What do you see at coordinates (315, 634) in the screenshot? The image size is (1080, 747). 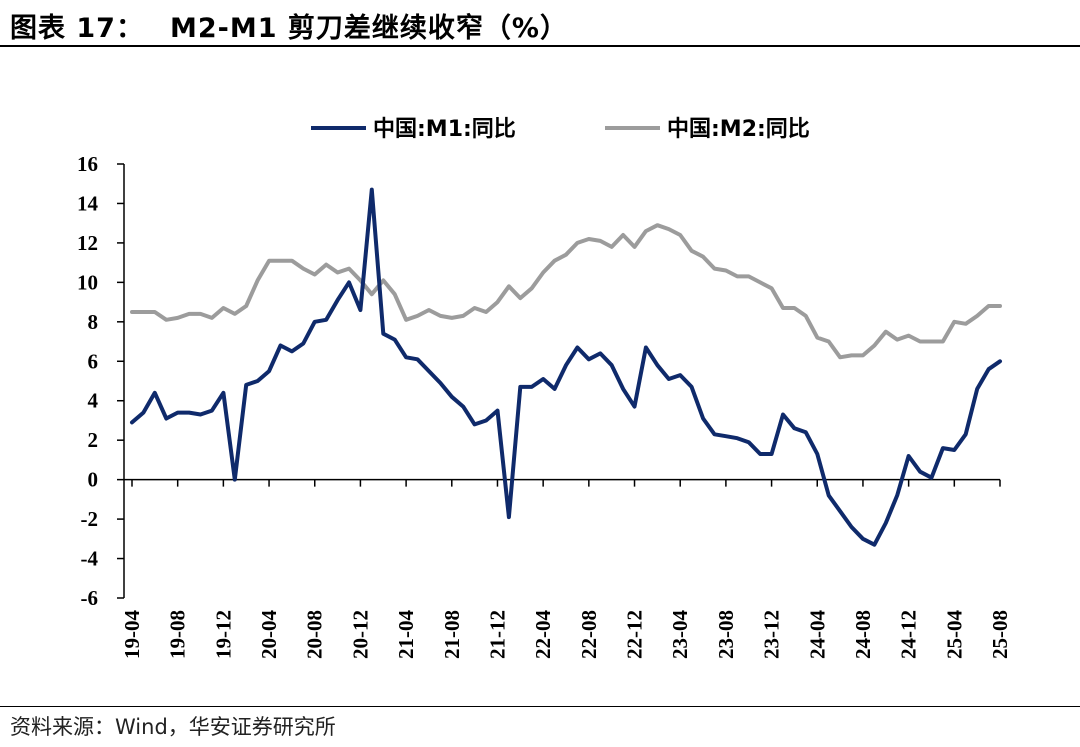 I see `x-tick-label: 20-08` at bounding box center [315, 634].